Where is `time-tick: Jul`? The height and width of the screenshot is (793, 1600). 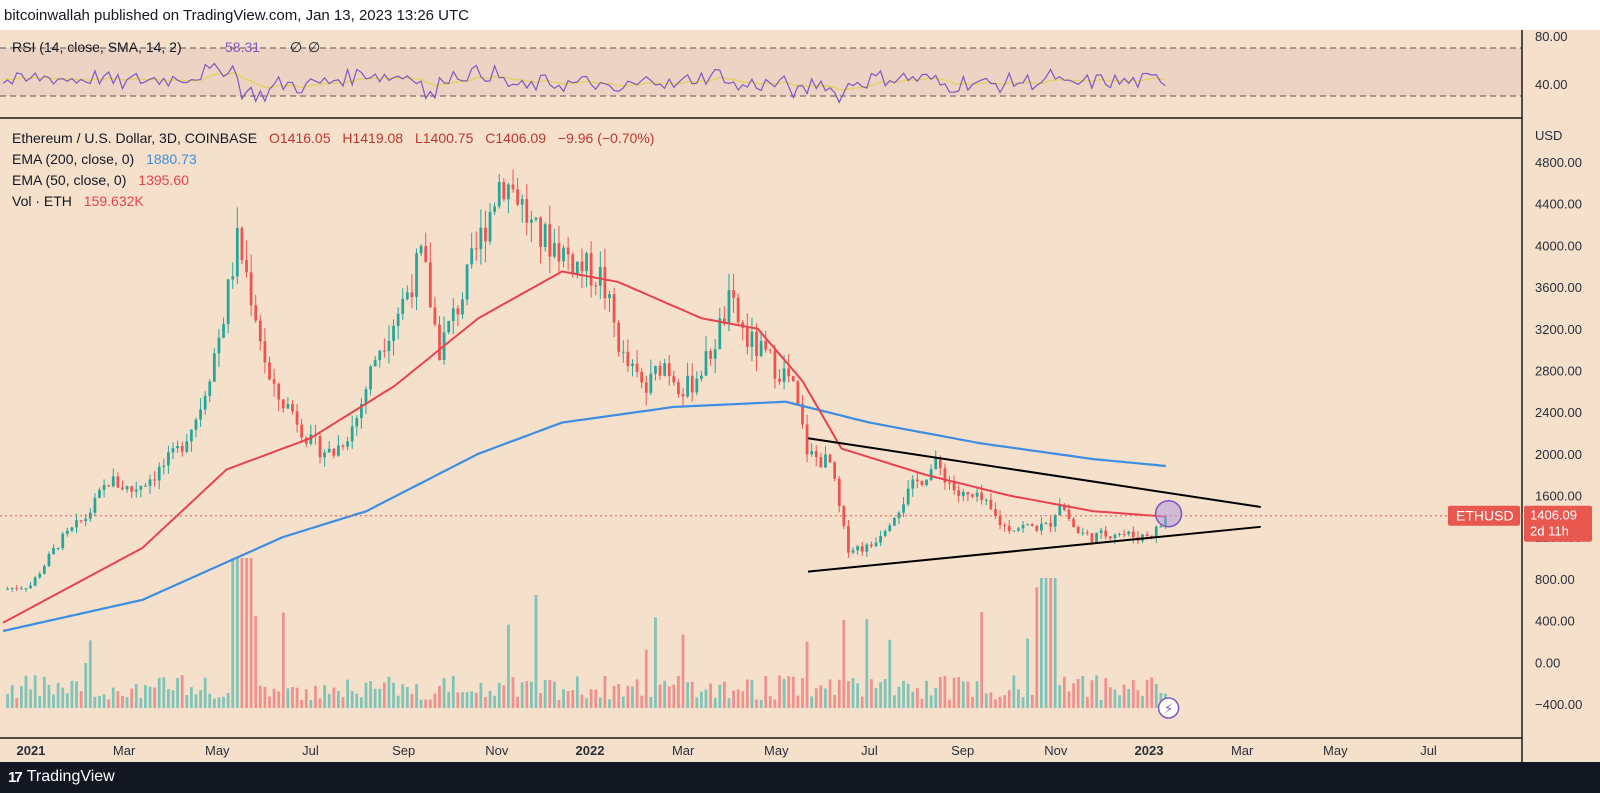
time-tick: Jul is located at coordinates (310, 750).